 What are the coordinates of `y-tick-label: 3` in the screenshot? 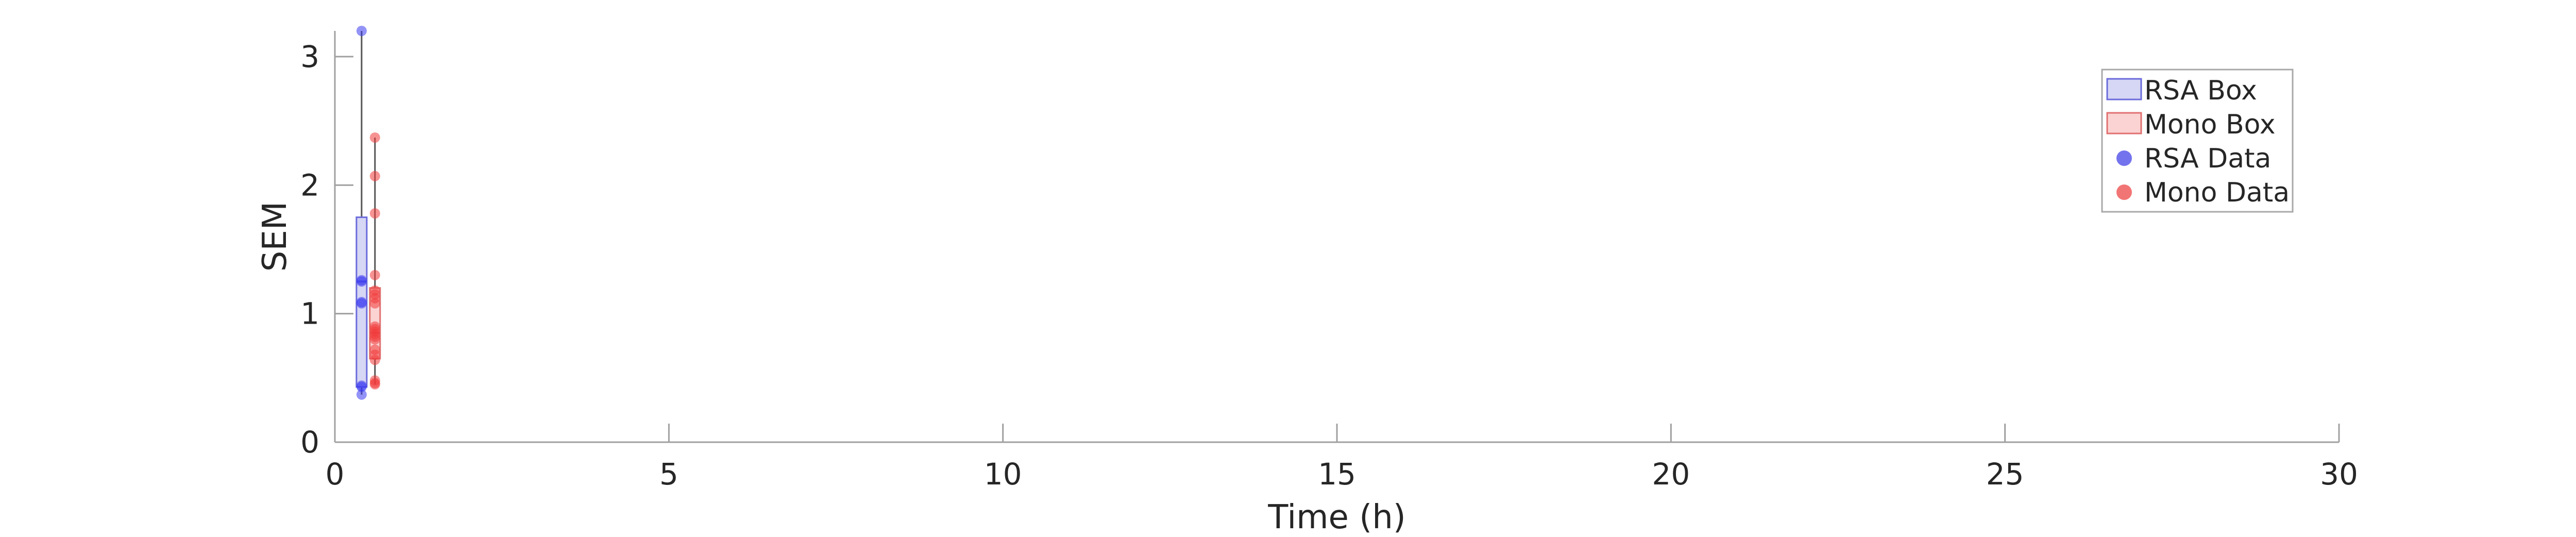 It's located at (309, 56).